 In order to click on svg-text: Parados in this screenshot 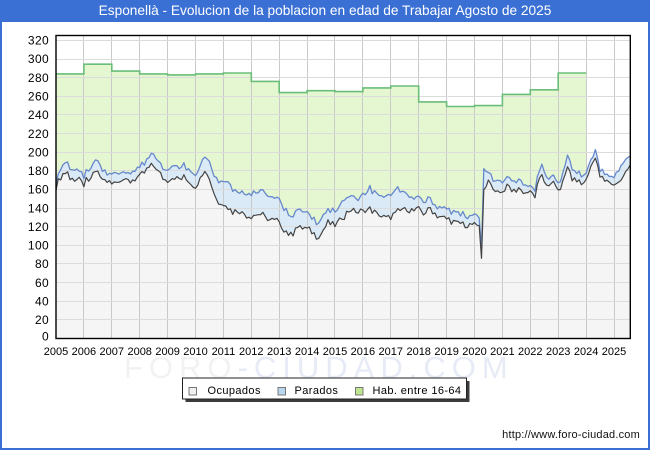, I will do `click(317, 391)`.